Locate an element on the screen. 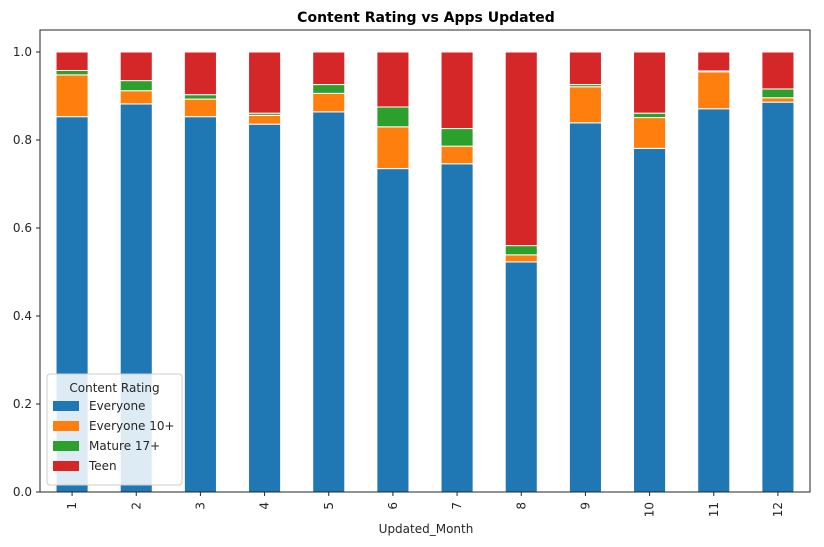  chart-title: Content Rating vs Apps Updated is located at coordinates (426, 18).